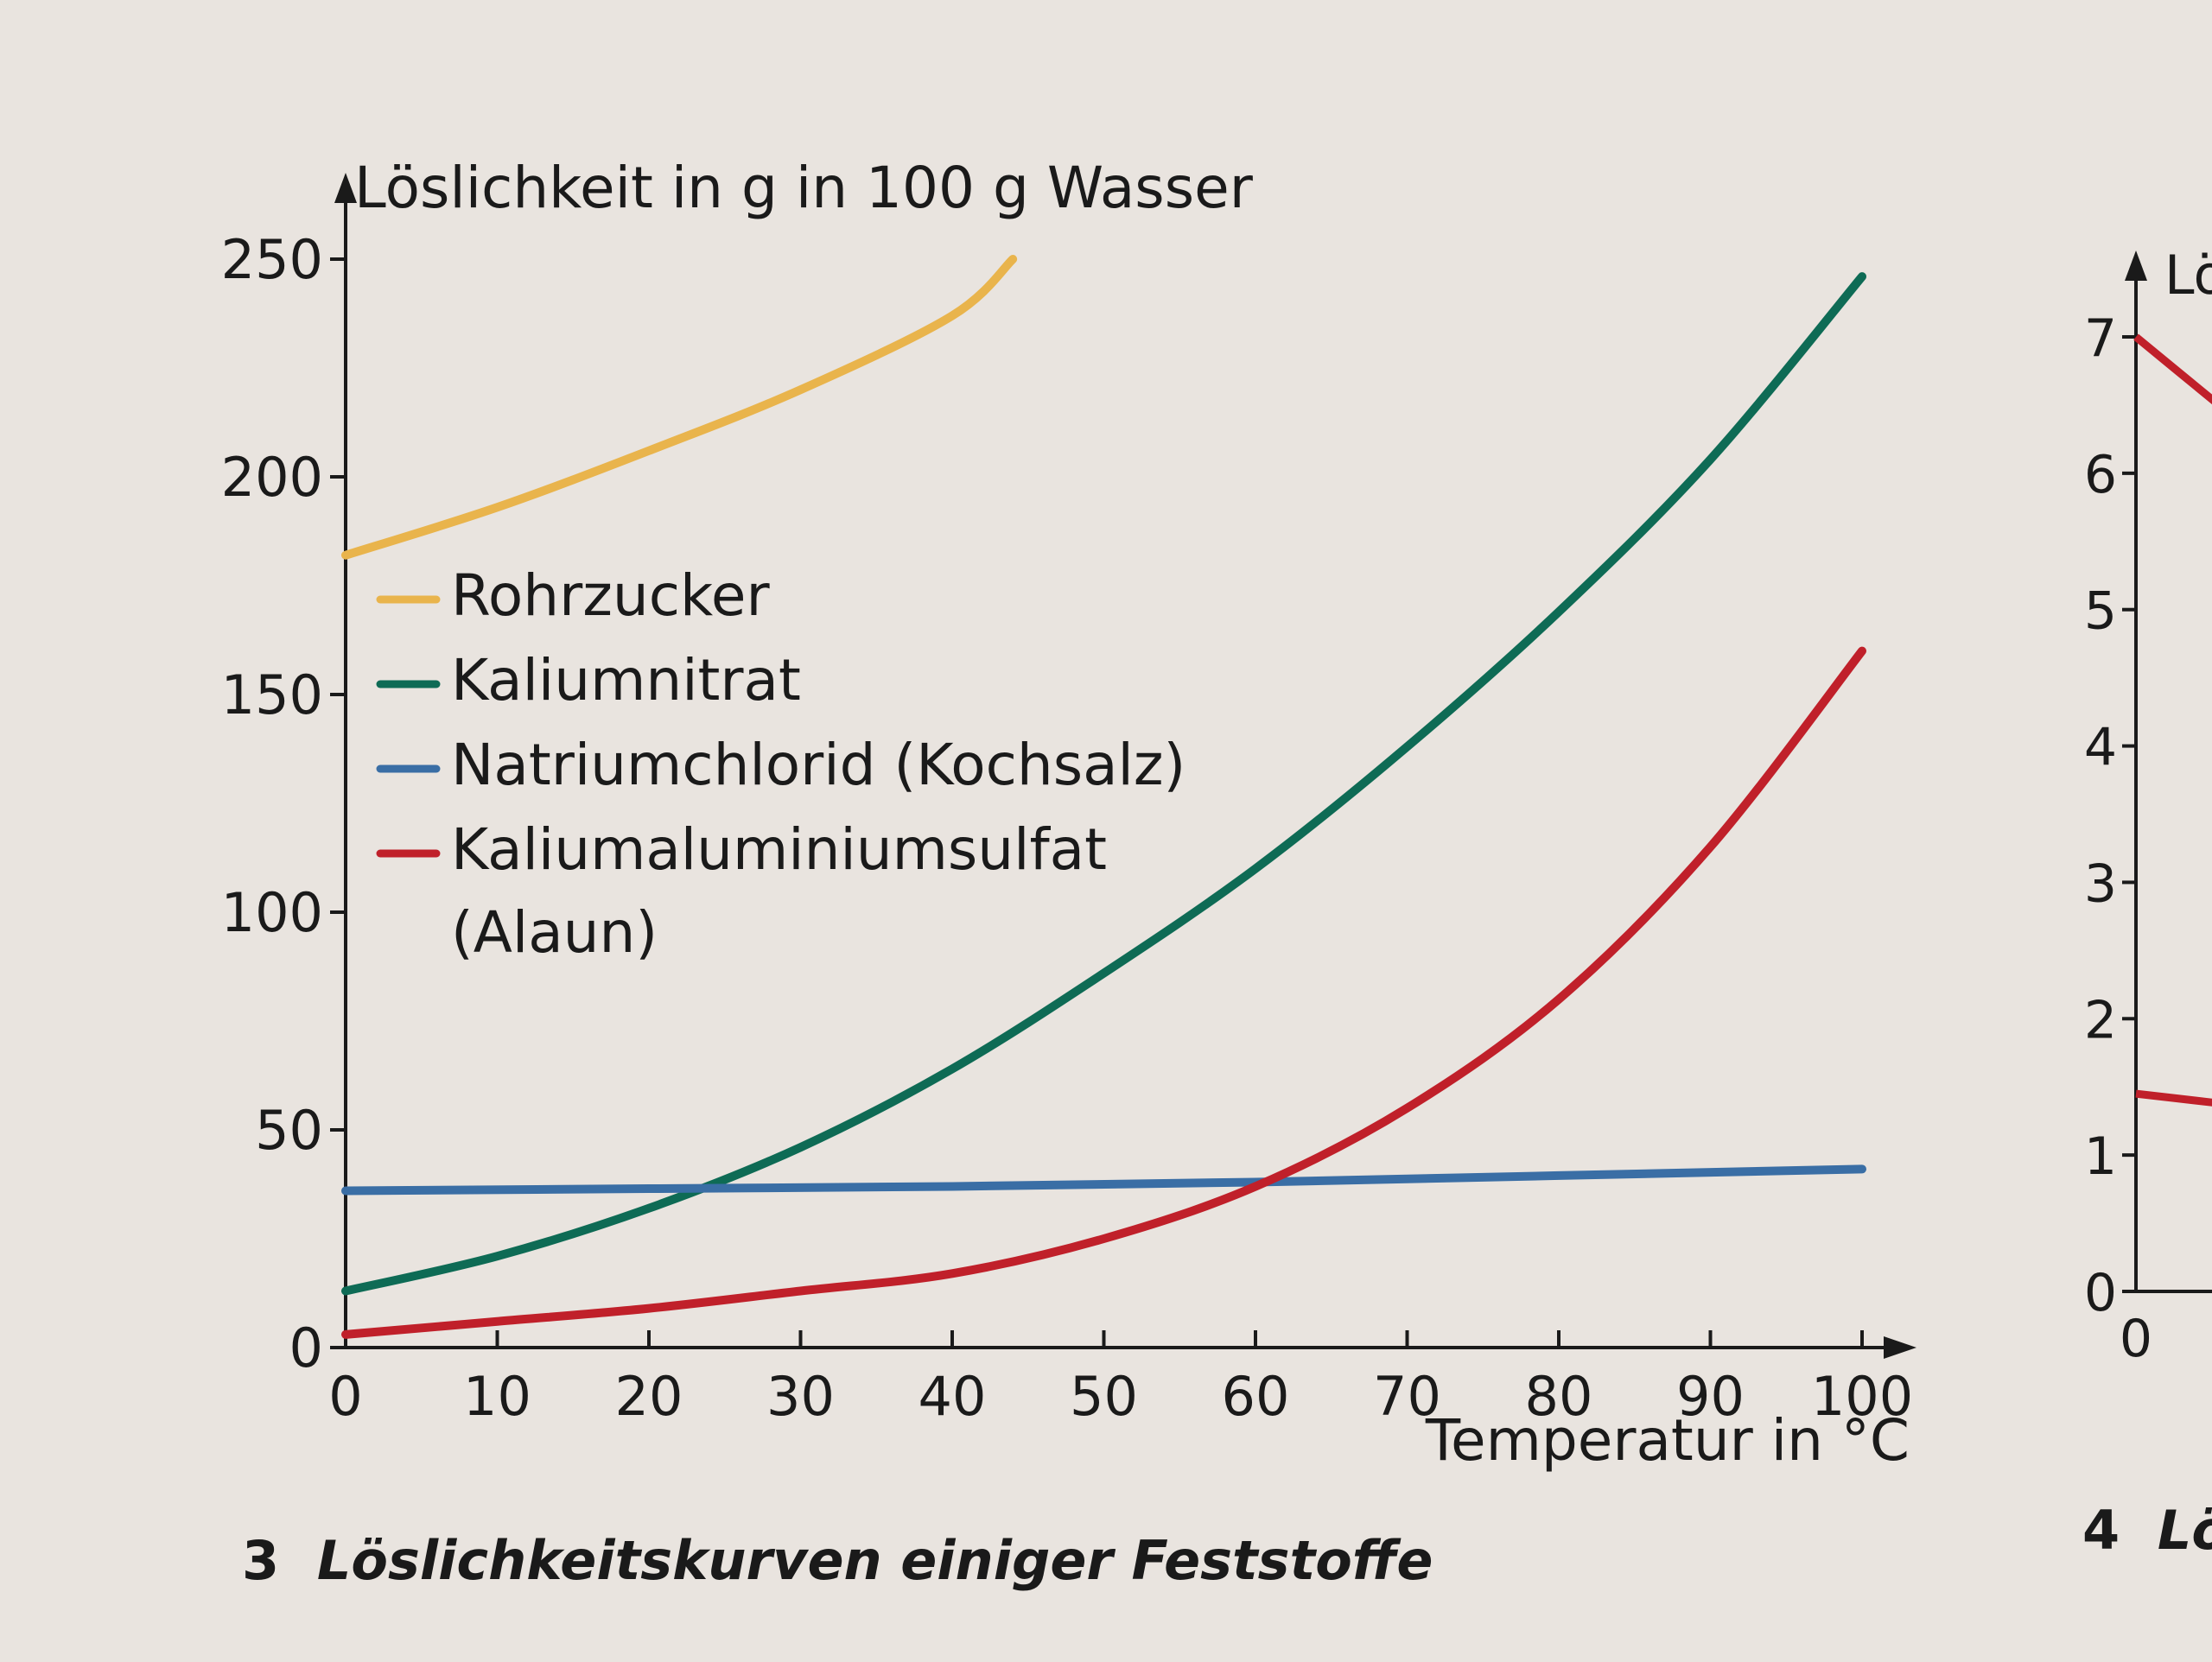  I want to click on chart2-y-tick-label: 5, so click(2100, 611).